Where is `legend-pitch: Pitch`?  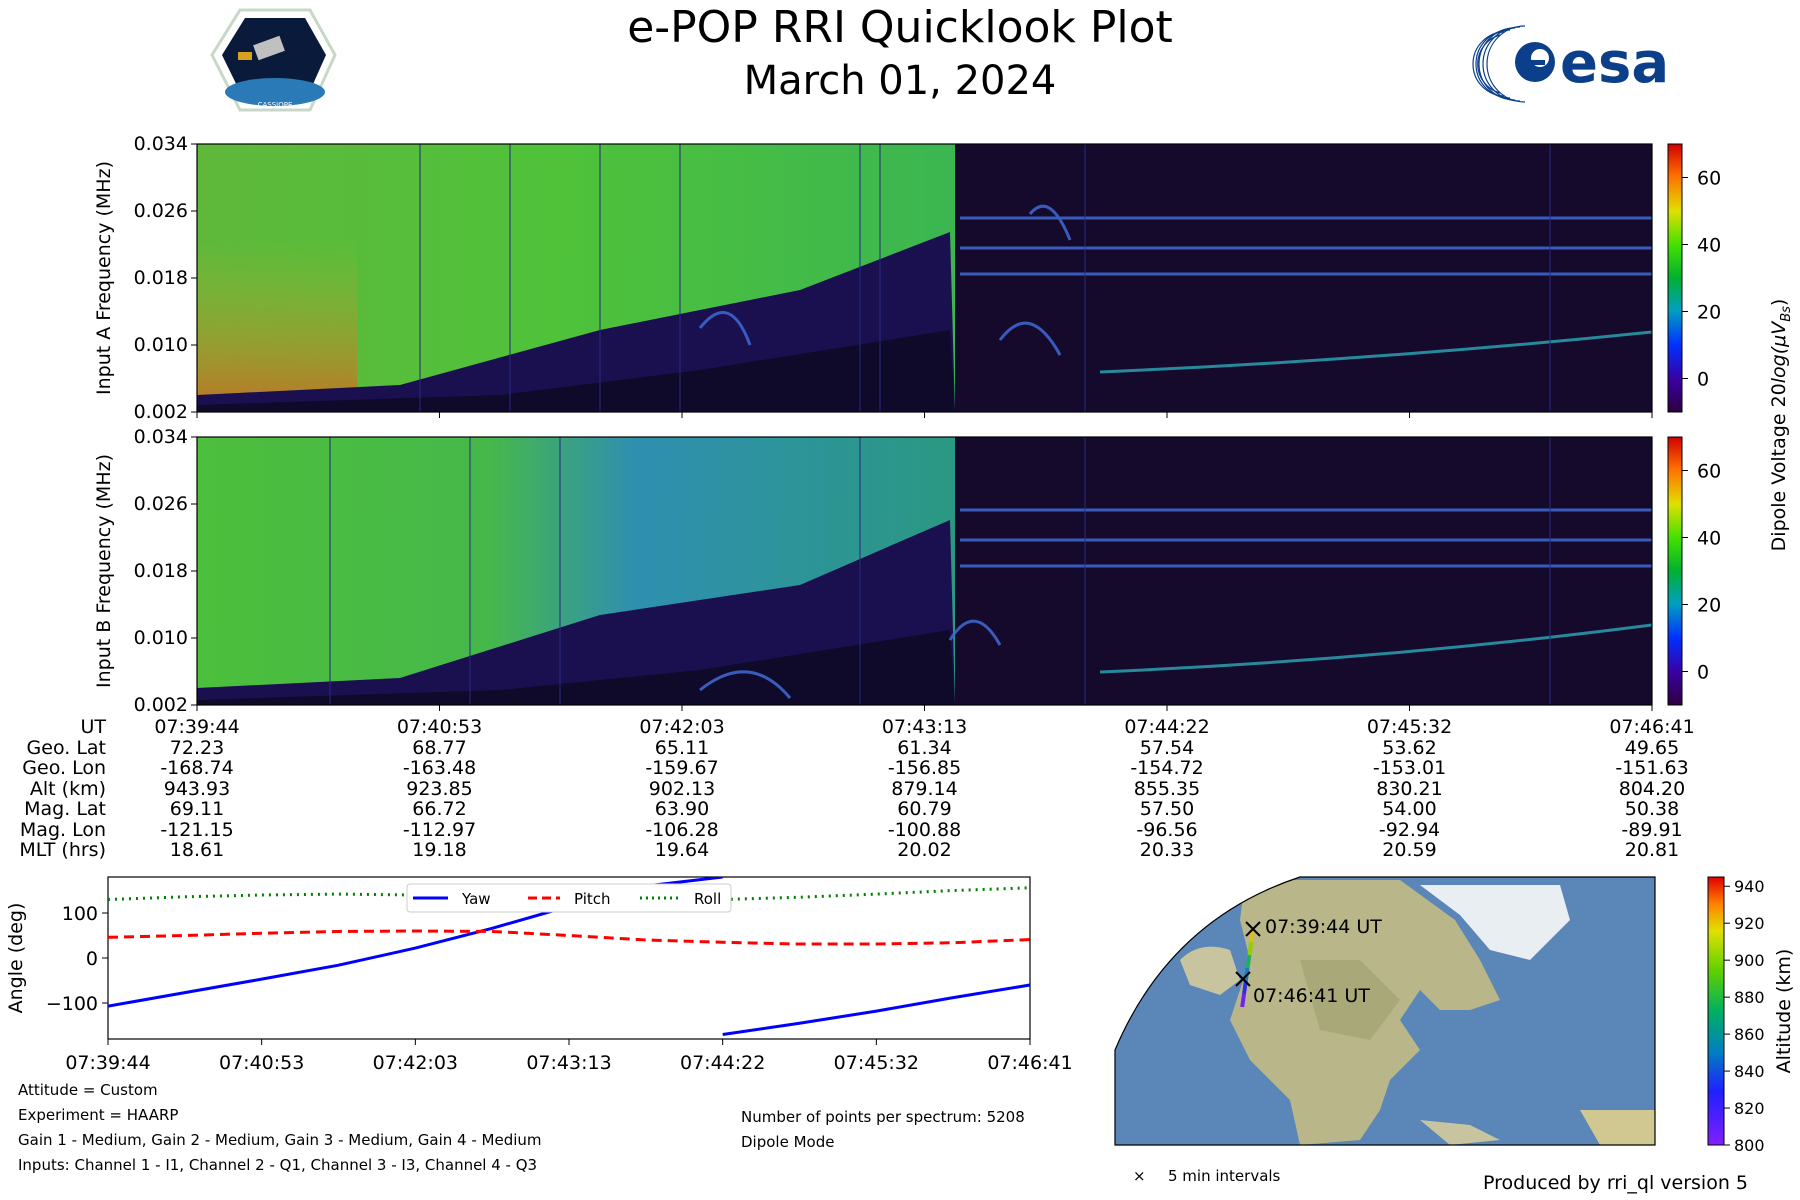 legend-pitch: Pitch is located at coordinates (592, 899).